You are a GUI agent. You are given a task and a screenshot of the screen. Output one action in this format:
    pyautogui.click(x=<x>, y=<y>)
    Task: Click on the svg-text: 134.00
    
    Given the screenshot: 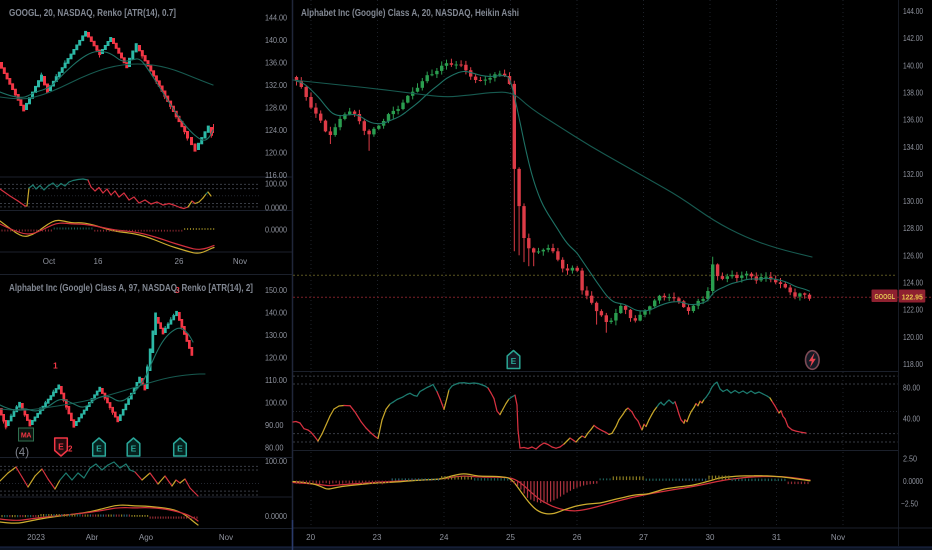 What is the action you would take?
    pyautogui.click(x=913, y=147)
    